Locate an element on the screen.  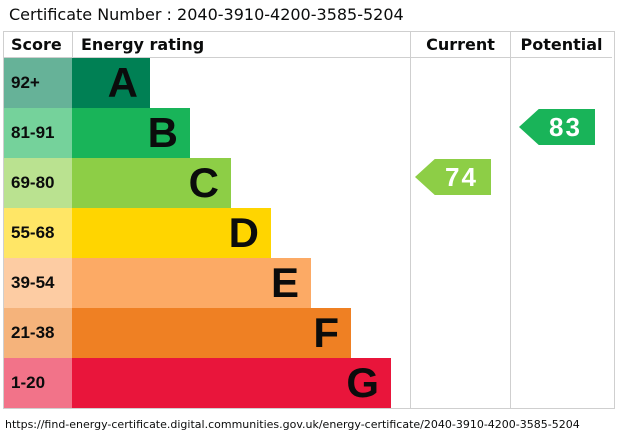
current-rating-arrow: 74 is located at coordinates (453, 177).